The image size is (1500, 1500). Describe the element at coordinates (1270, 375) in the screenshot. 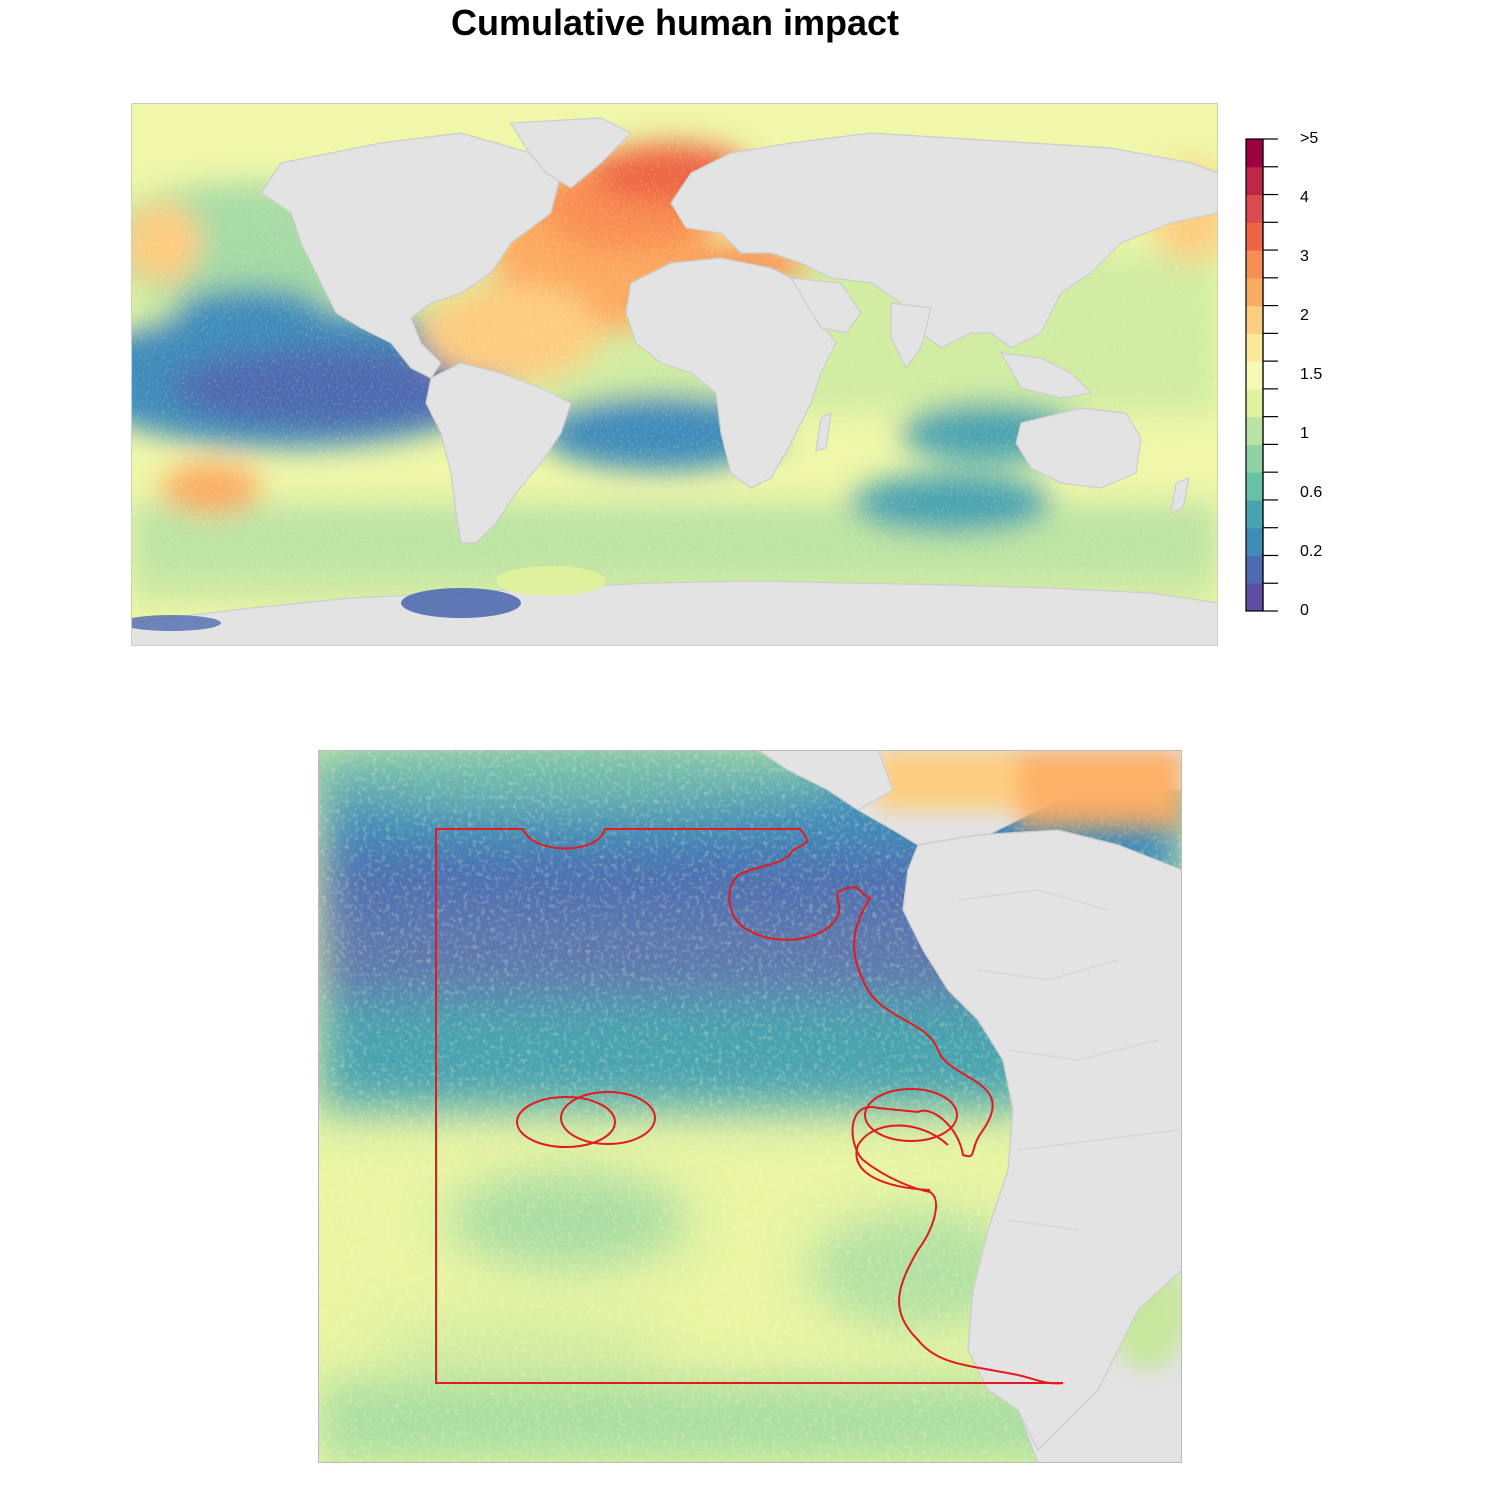

I see `legend-ticks` at that location.